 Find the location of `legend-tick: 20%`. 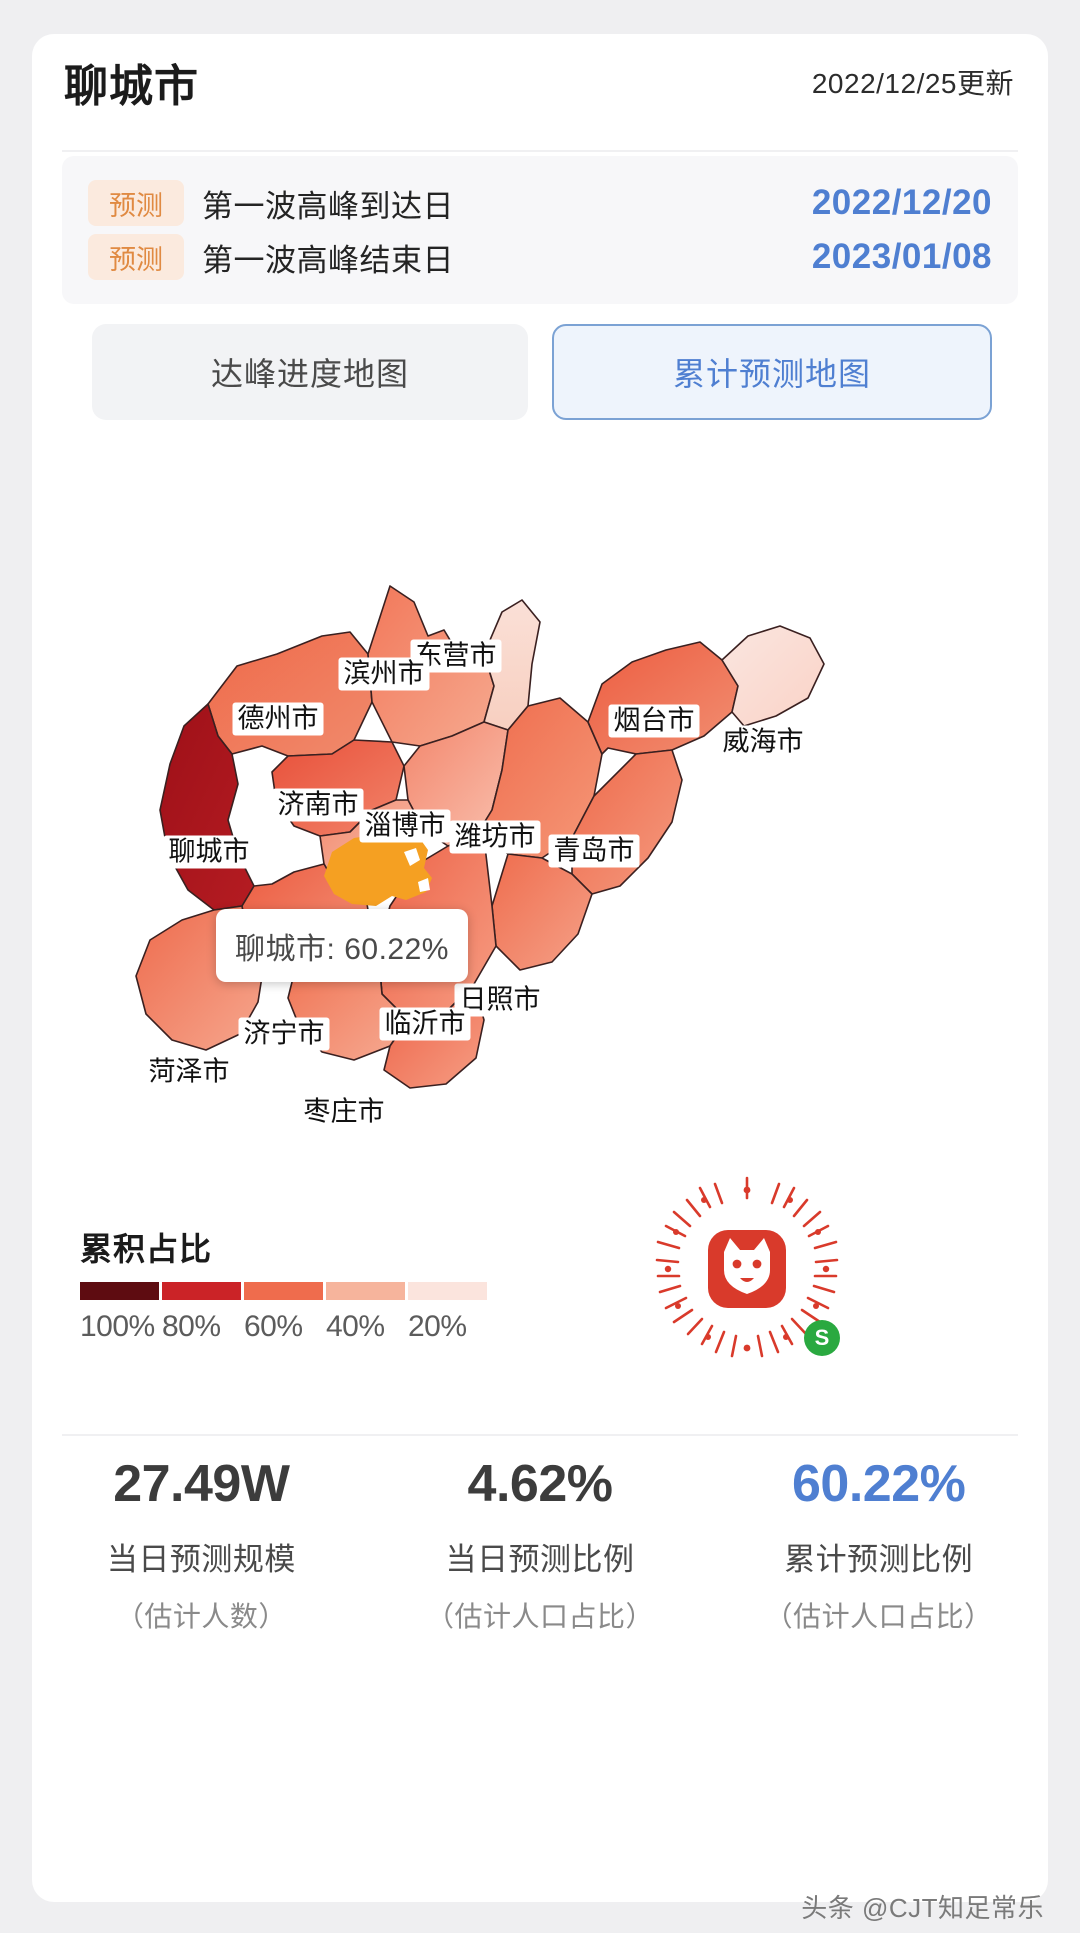

legend-tick: 20% is located at coordinates (437, 1326).